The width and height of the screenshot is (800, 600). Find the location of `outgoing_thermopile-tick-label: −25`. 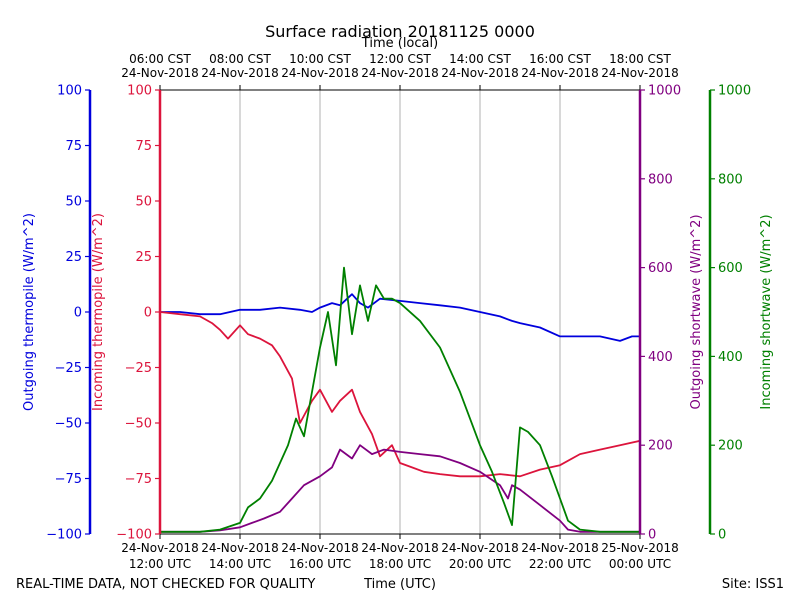

outgoing_thermopile-tick-label: −25 is located at coordinates (68, 368).